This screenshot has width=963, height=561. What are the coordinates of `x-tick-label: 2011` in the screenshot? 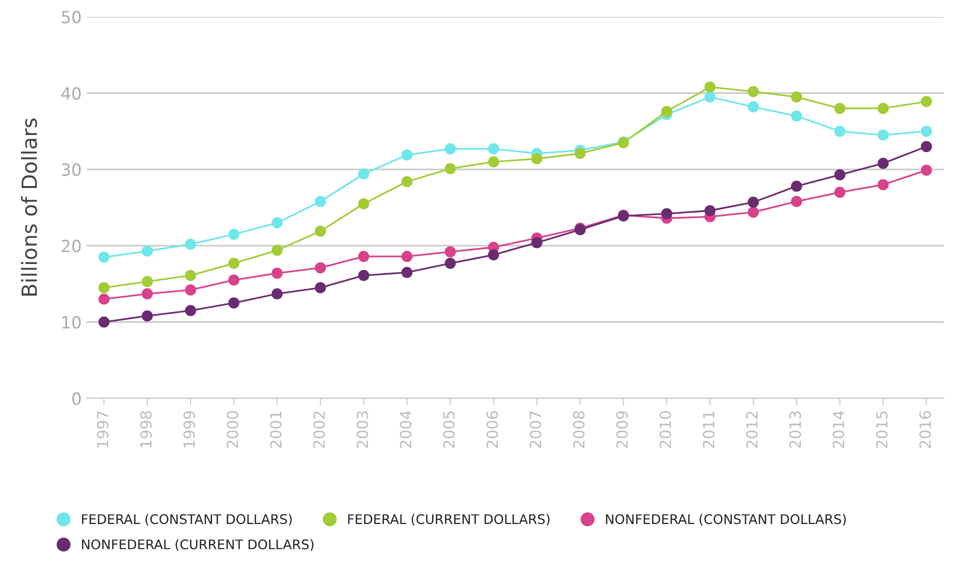 It's located at (708, 430).